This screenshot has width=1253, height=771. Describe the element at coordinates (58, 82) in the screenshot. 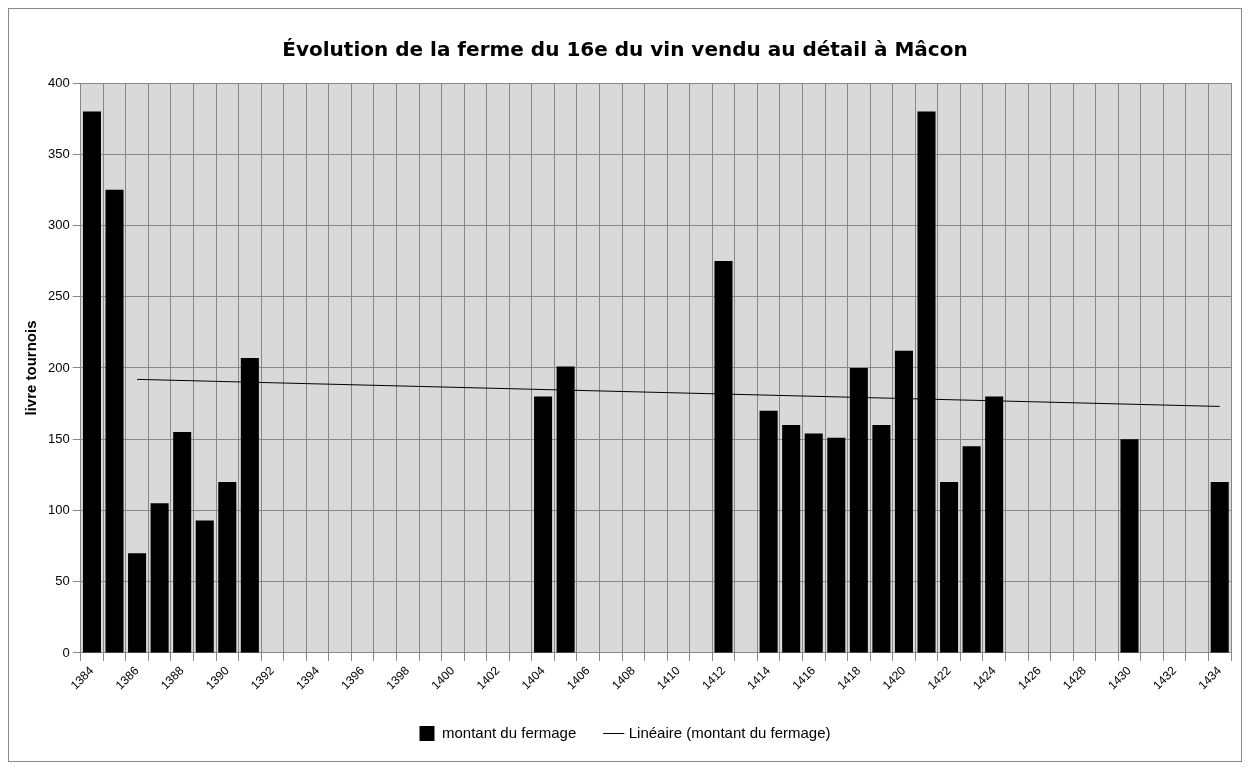

I see `y-tick-label: 400` at that location.